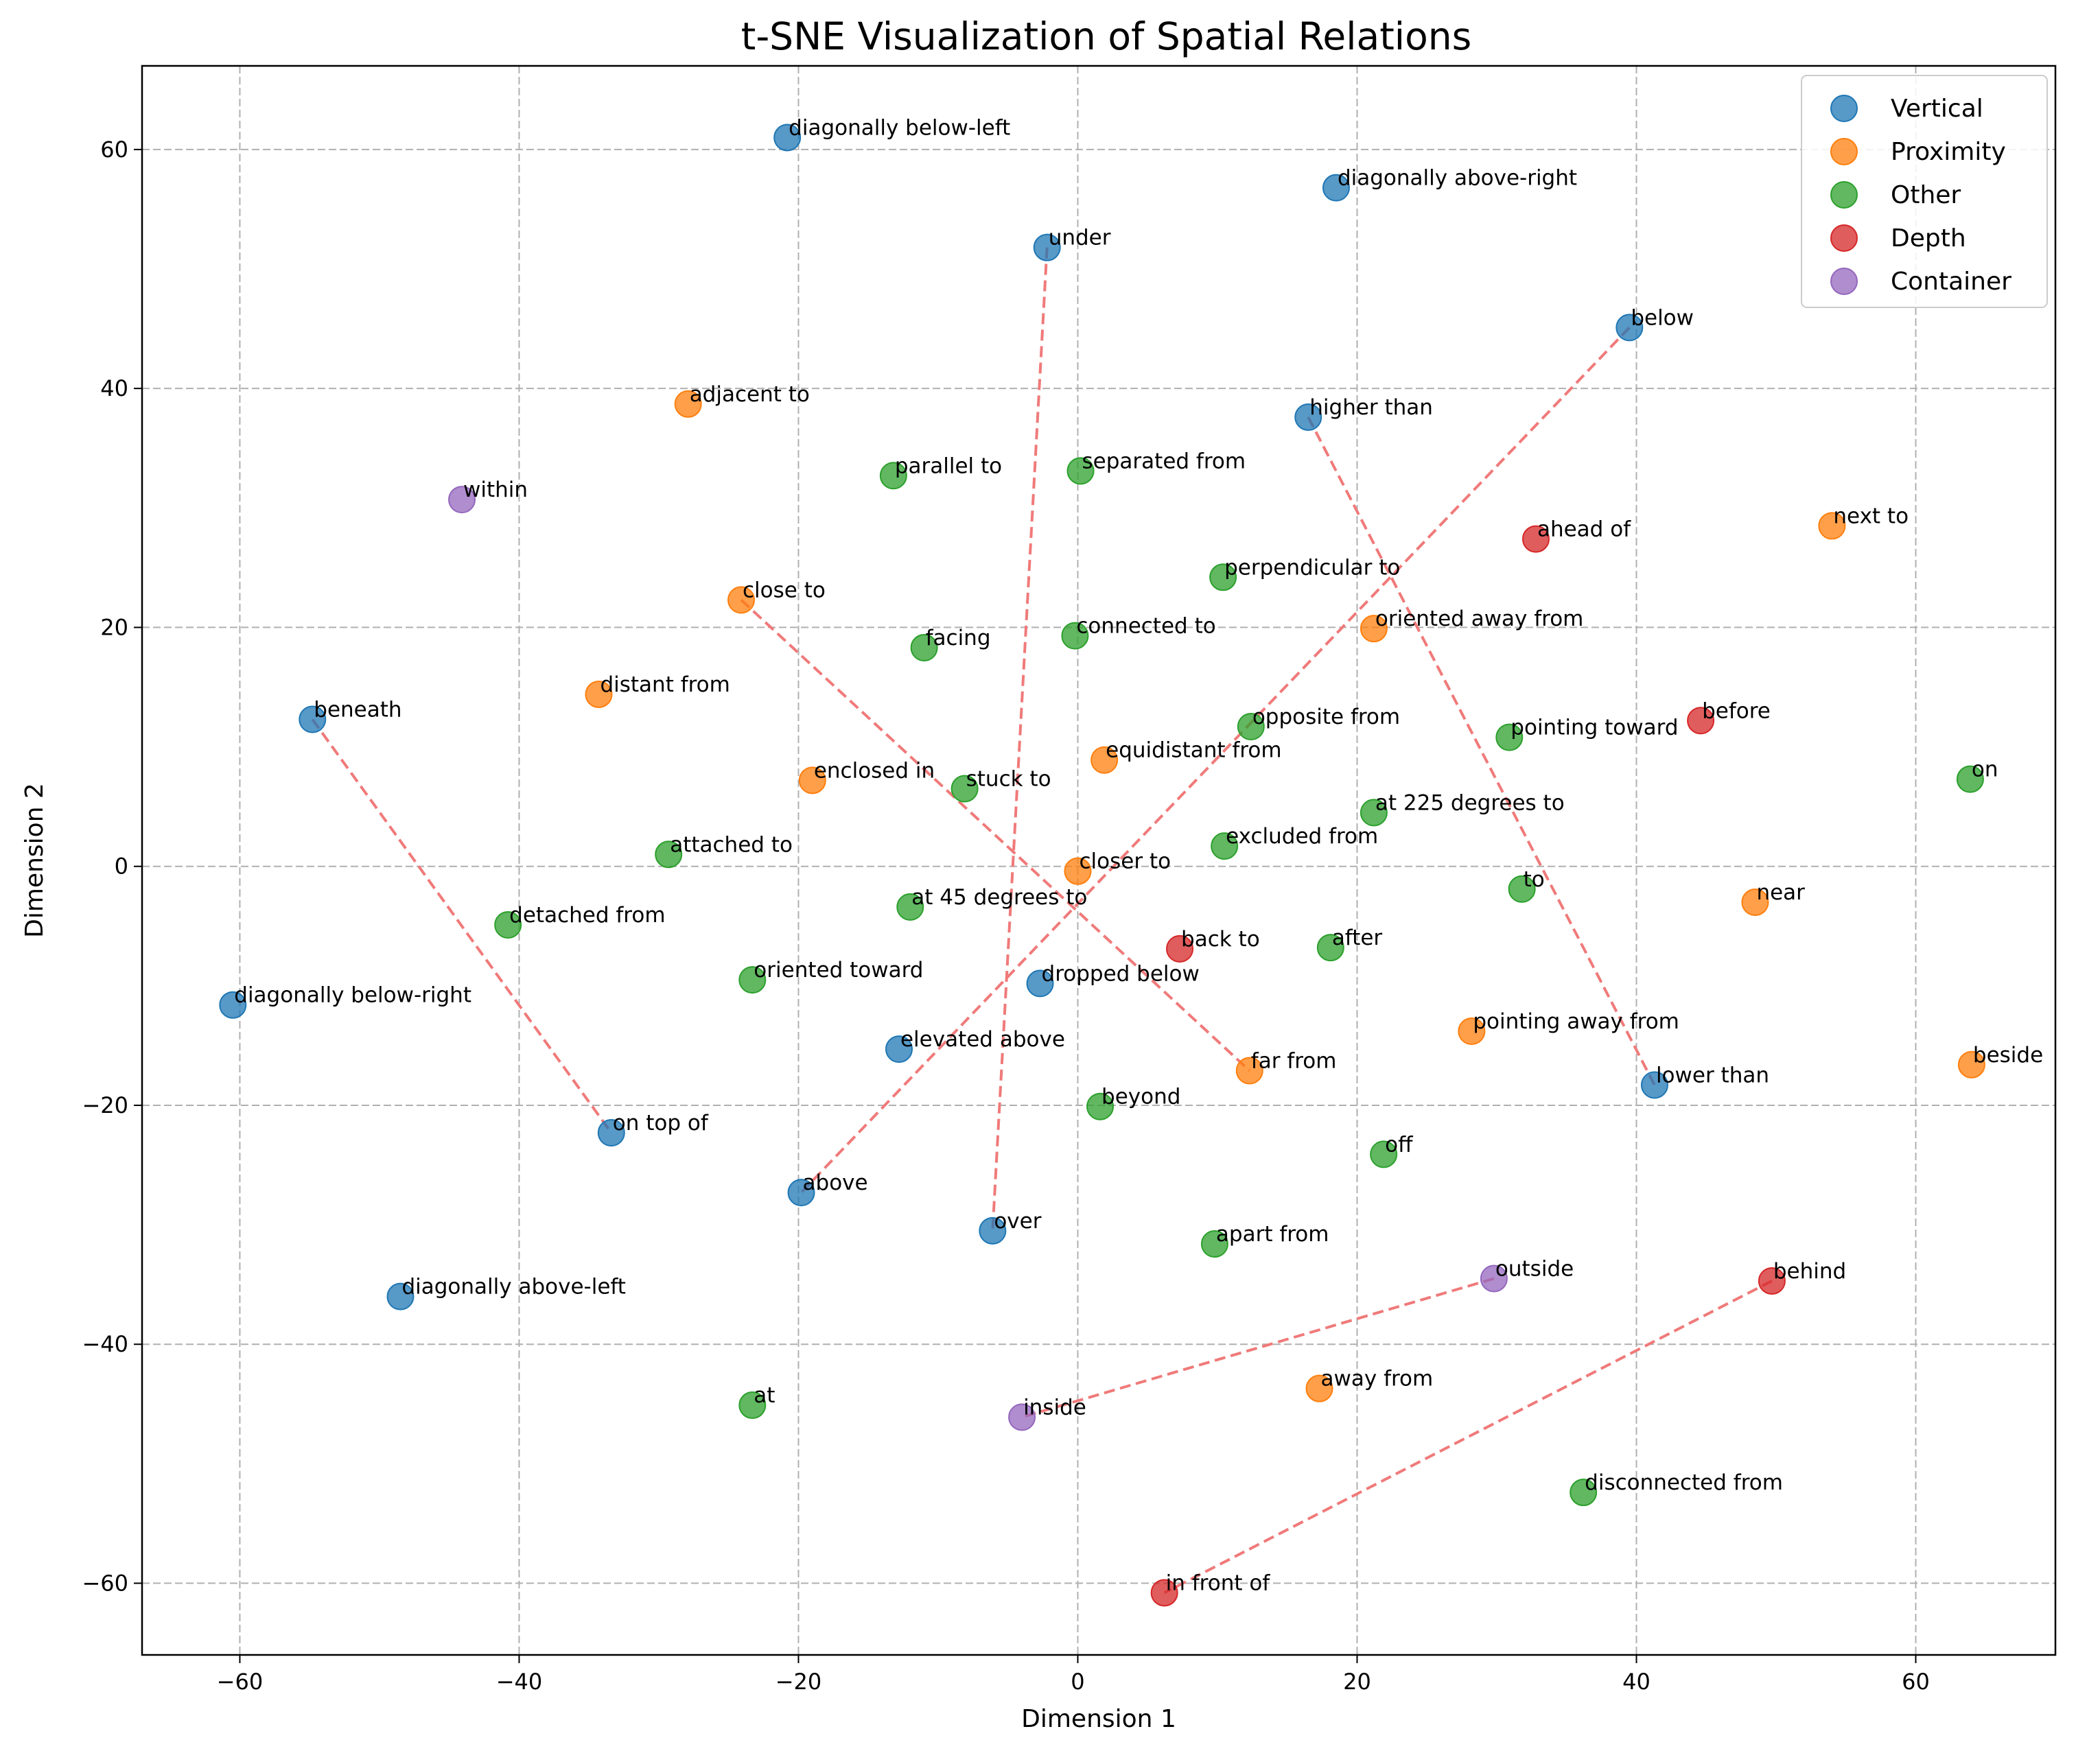  Describe the element at coordinates (1844, 195) in the screenshot. I see `legend-marker-other` at that location.